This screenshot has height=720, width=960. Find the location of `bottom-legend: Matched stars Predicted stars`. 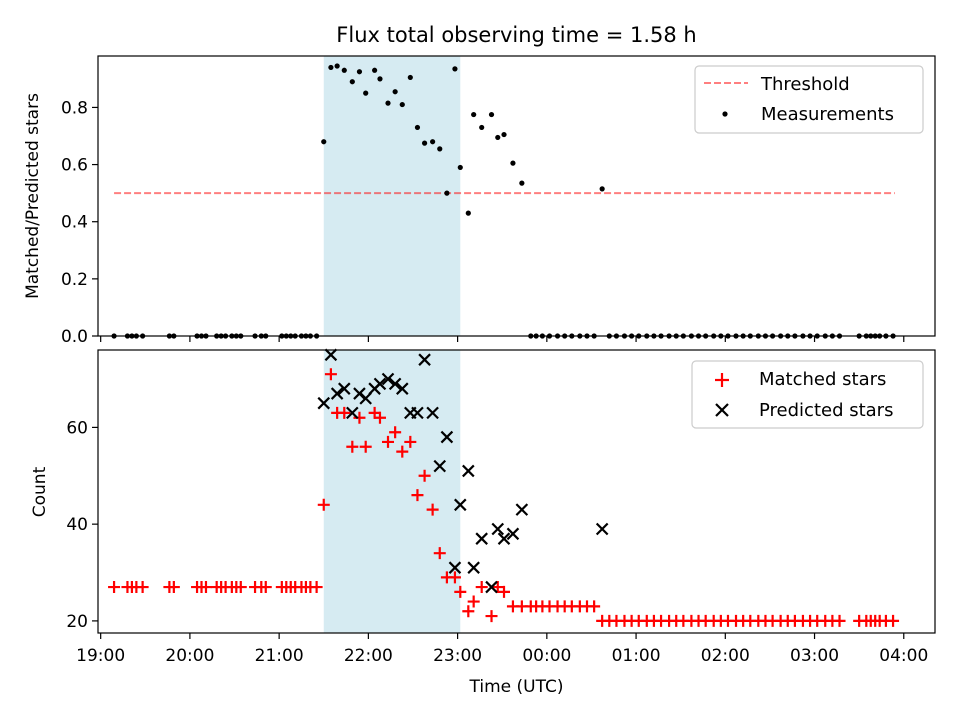

bottom-legend: Matched stars Predicted stars is located at coordinates (807, 394).